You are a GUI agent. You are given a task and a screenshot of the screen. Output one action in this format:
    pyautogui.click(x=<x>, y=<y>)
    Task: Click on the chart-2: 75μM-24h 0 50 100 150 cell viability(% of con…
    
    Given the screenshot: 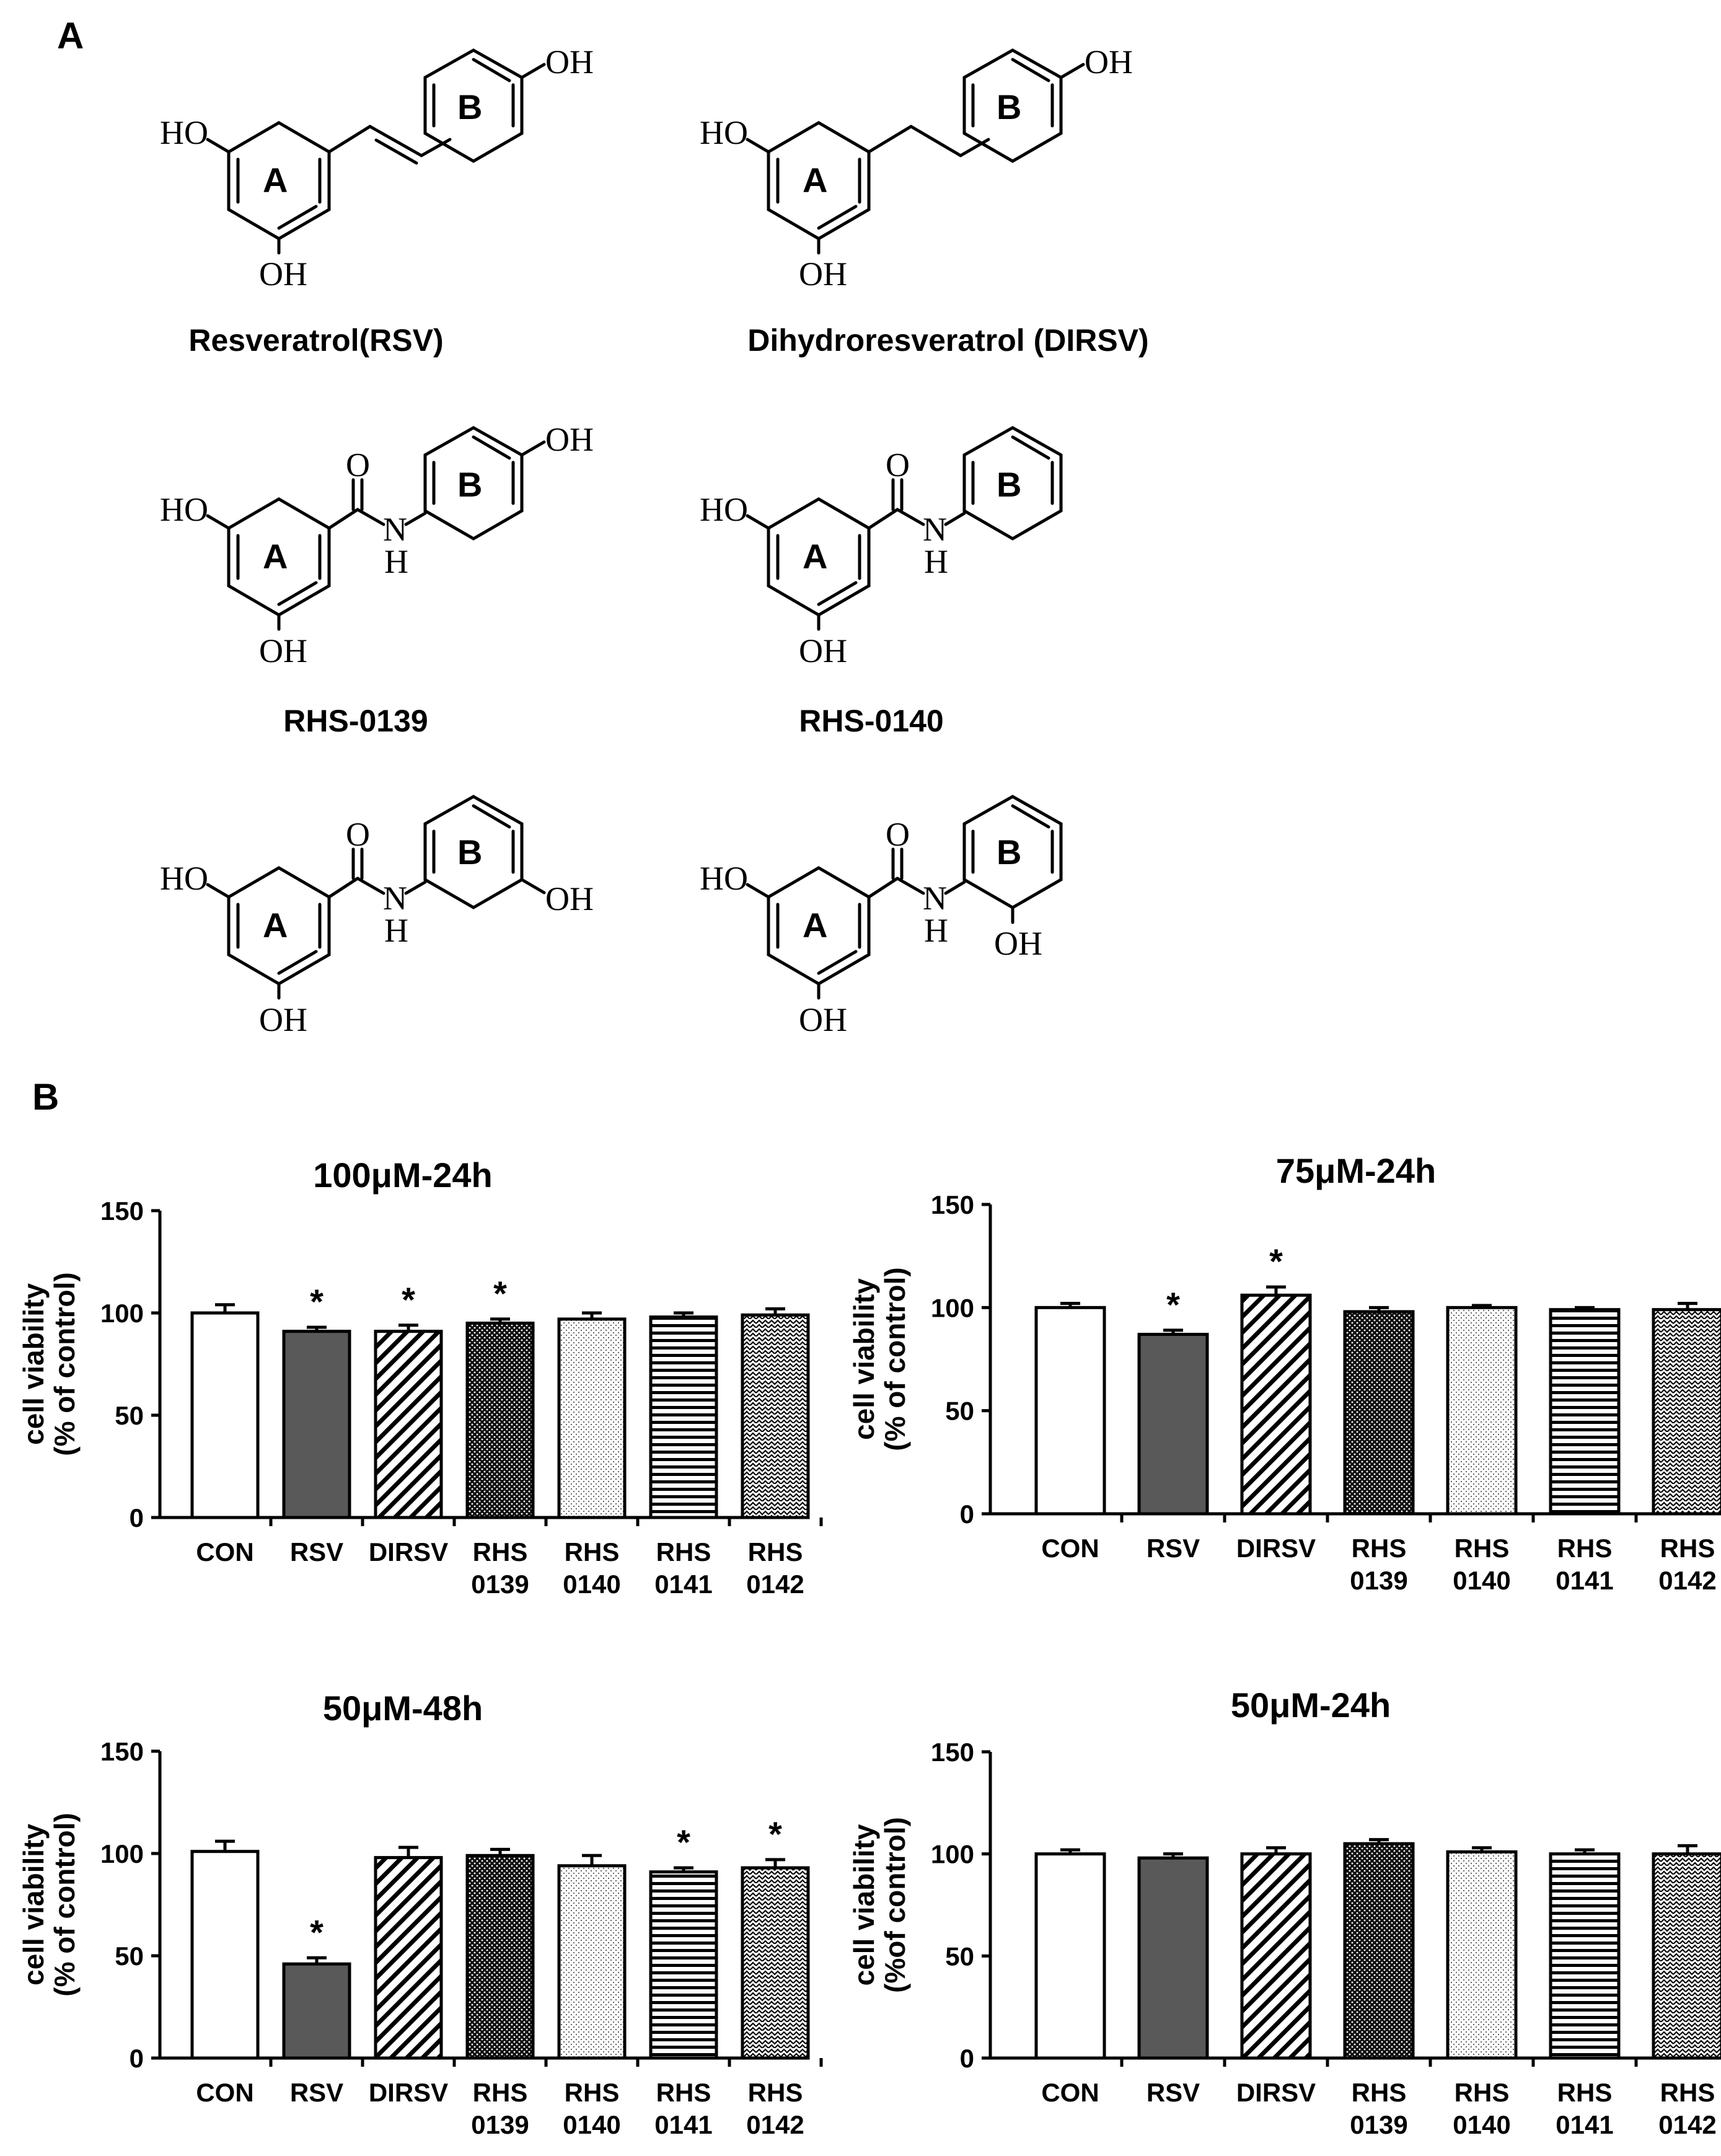 What is the action you would take?
    pyautogui.click(x=1284, y=1373)
    